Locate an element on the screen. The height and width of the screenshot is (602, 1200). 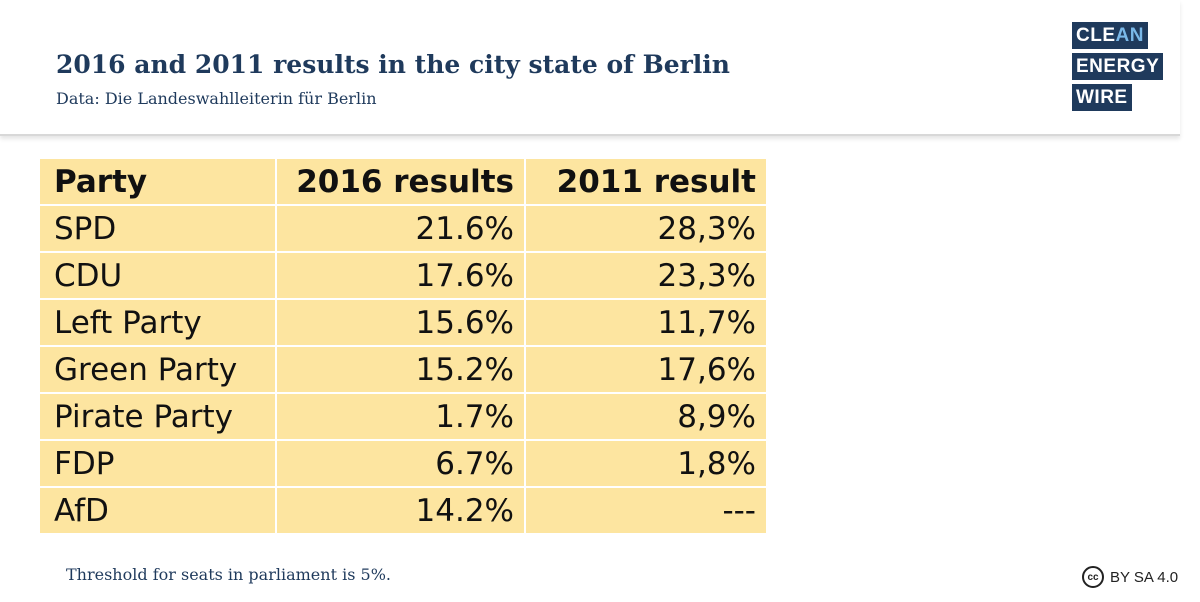
table-row: AfD 14.2% --- is located at coordinates (403, 510).